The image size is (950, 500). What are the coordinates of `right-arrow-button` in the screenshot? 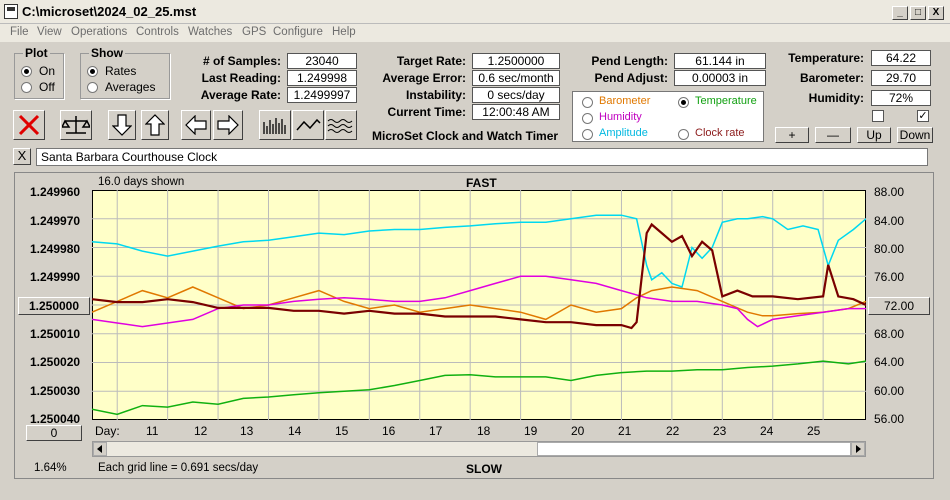 It's located at (228, 125).